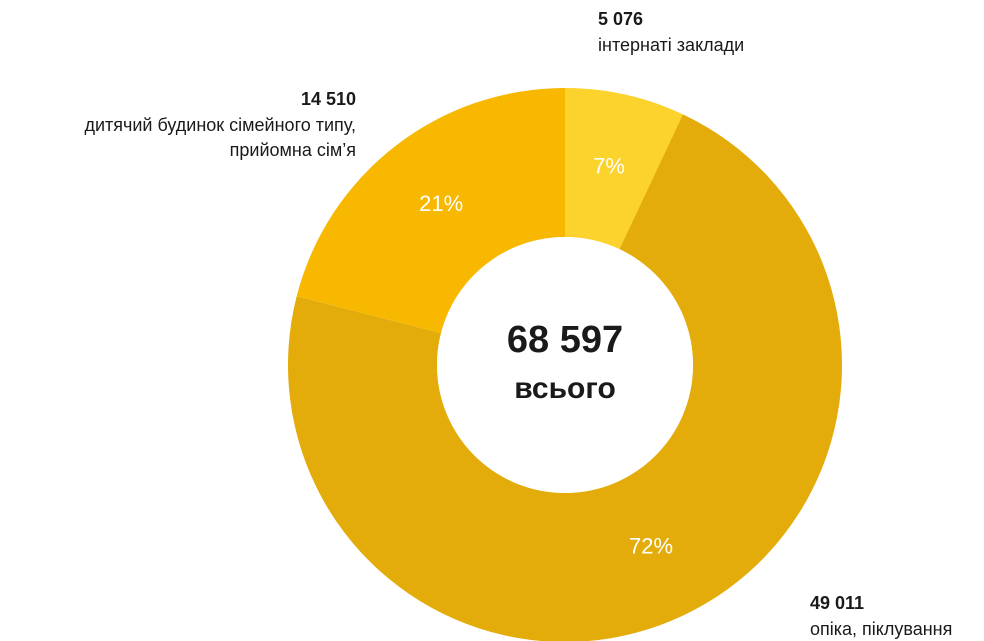 The image size is (984, 641). I want to click on category-label: опіка, піклування, so click(881, 629).